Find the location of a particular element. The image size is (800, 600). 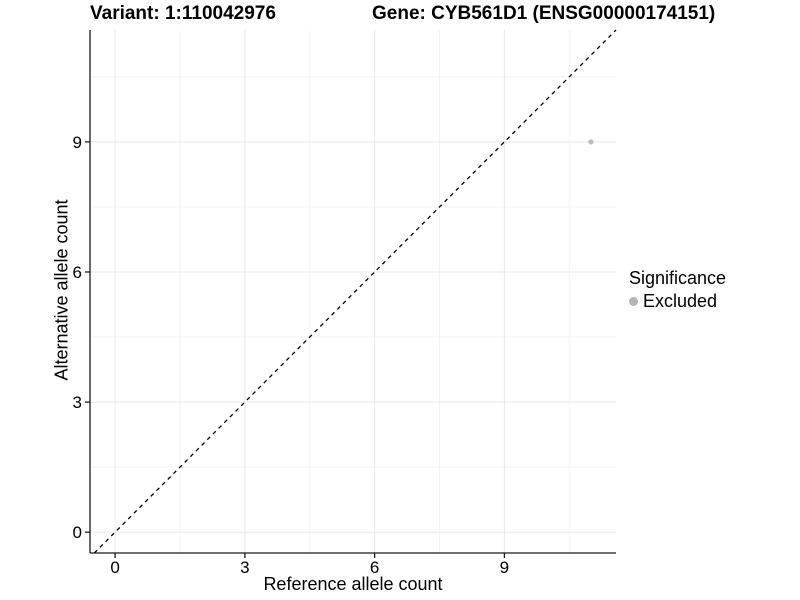

legend-title: Significance is located at coordinates (678, 278).